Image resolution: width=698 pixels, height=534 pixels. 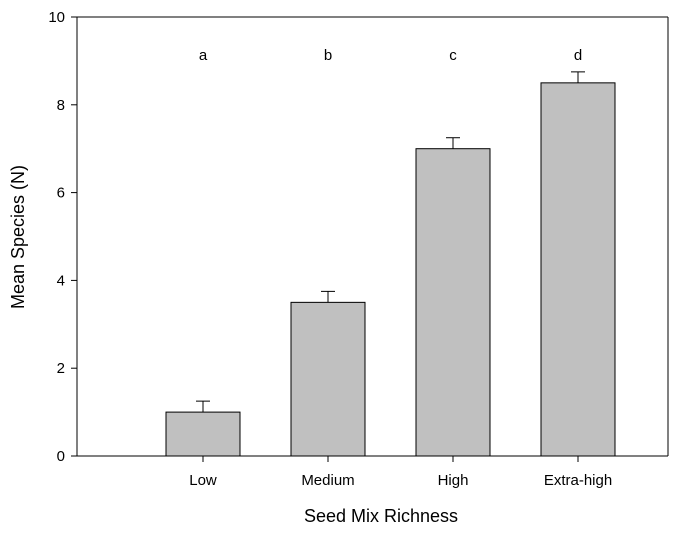 I want to click on significance-letter: a, so click(x=203, y=55).